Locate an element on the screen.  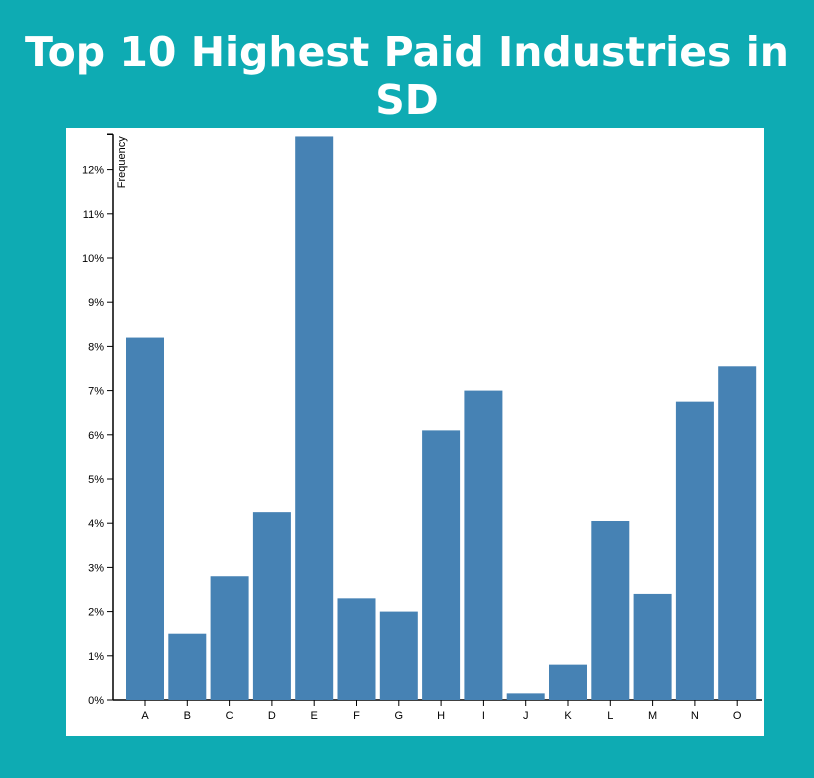
bar-m is located at coordinates (652, 646).